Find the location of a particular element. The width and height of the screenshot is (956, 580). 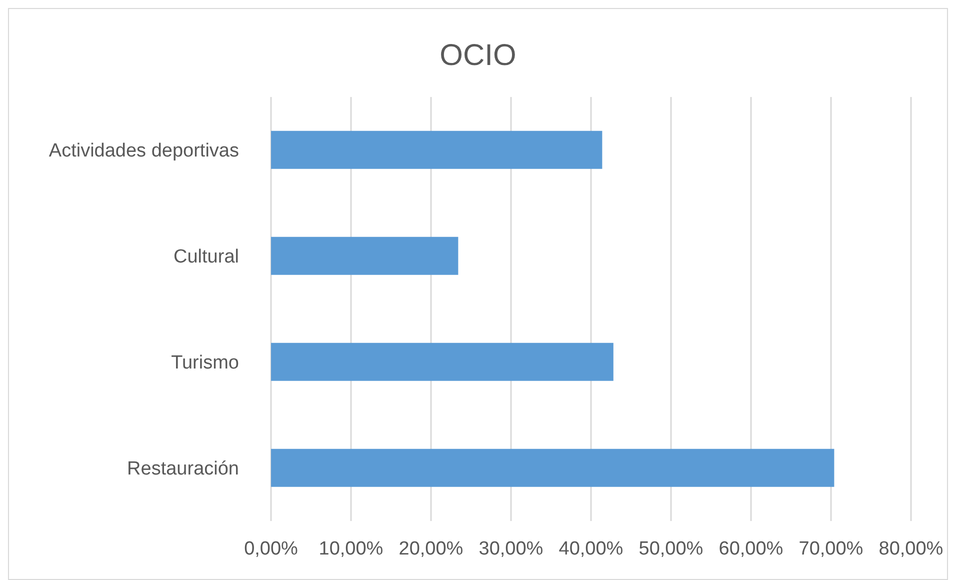

y-tick-label: Actividades deportivas is located at coordinates (143, 151).